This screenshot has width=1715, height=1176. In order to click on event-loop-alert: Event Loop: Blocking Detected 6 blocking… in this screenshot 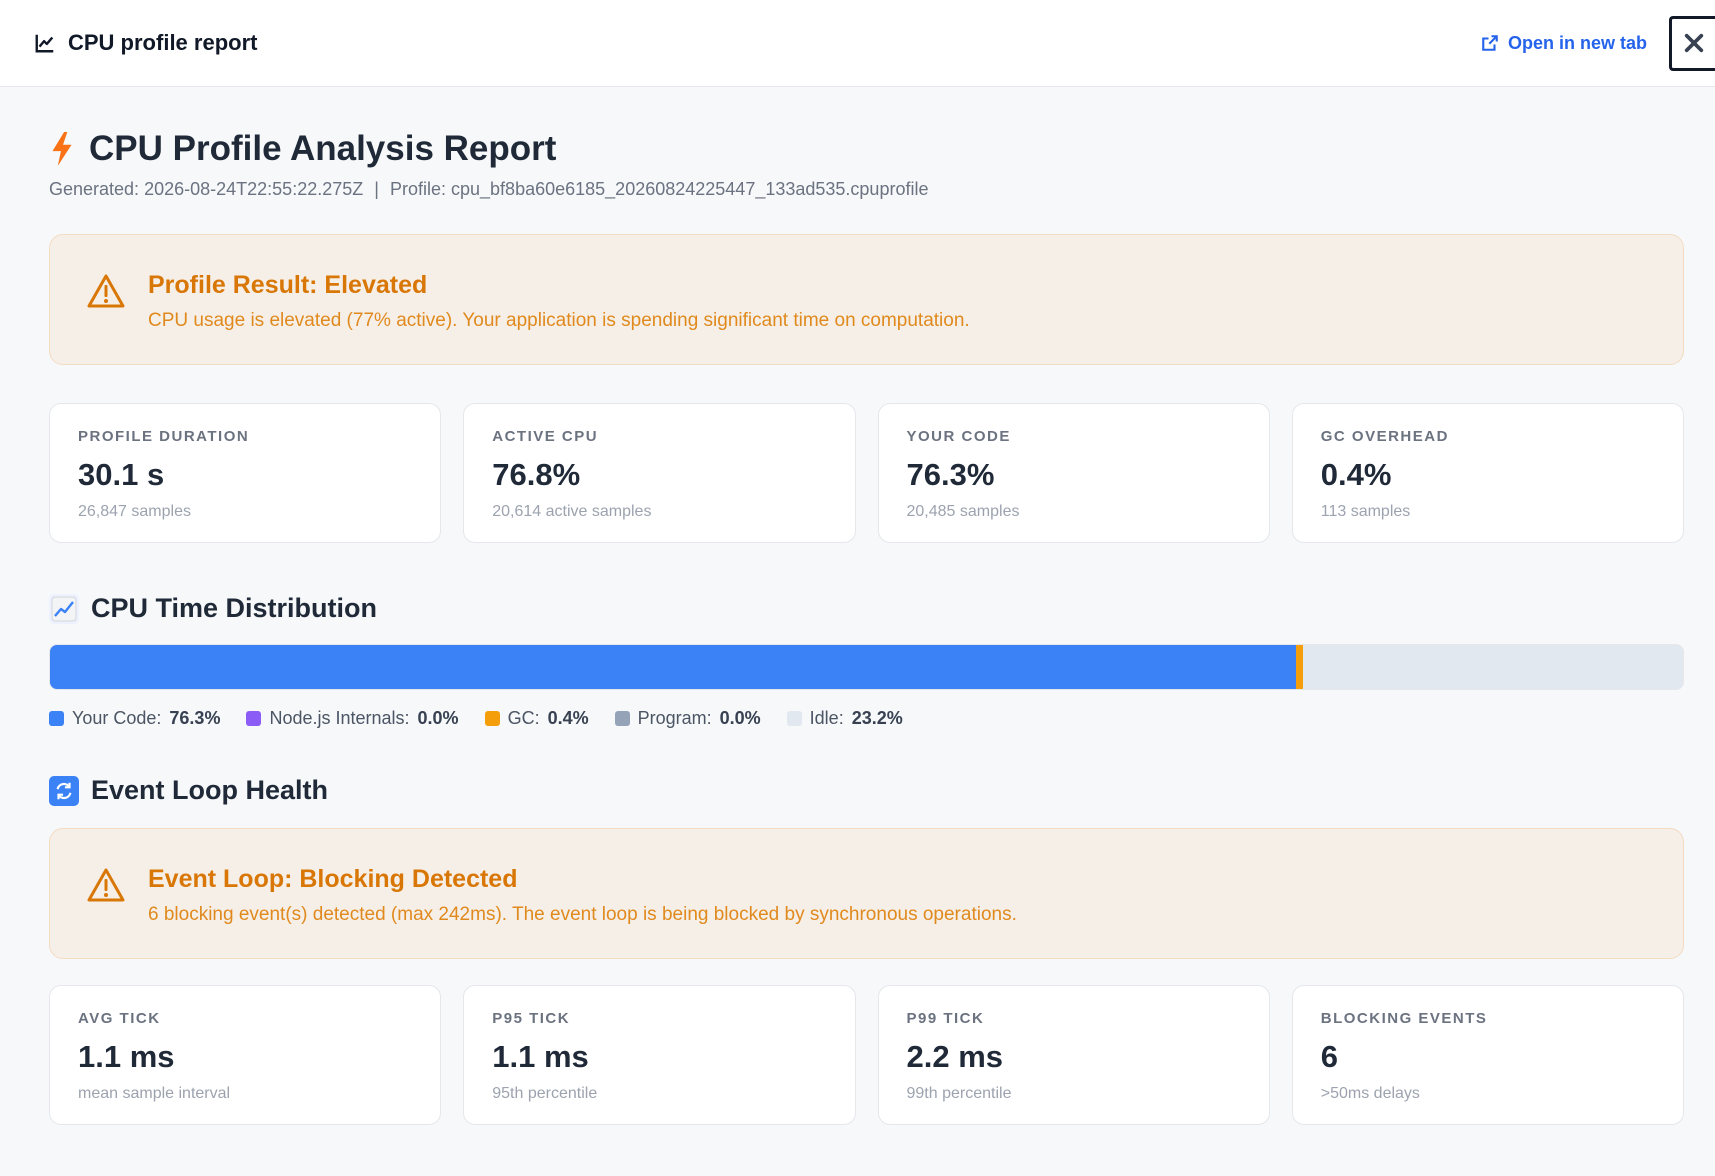, I will do `click(866, 893)`.